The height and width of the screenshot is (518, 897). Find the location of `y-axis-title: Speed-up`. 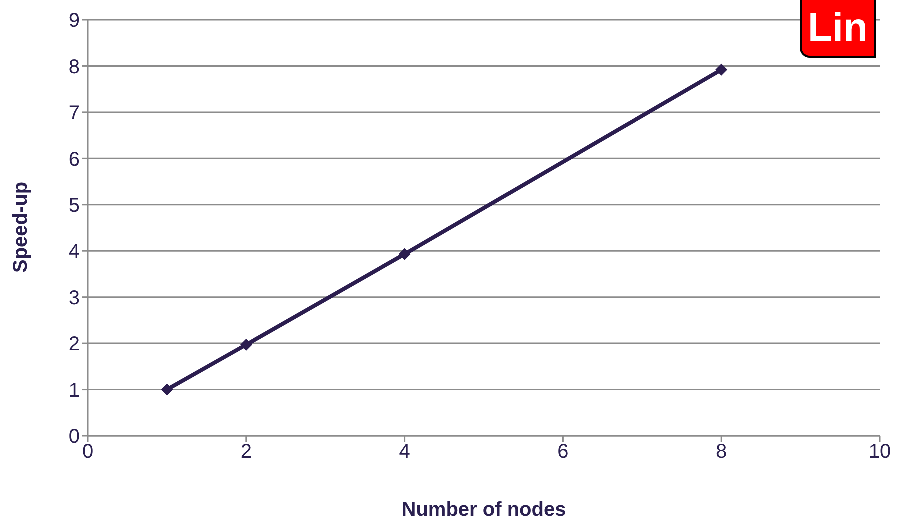

y-axis-title: Speed-up is located at coordinates (21, 227).